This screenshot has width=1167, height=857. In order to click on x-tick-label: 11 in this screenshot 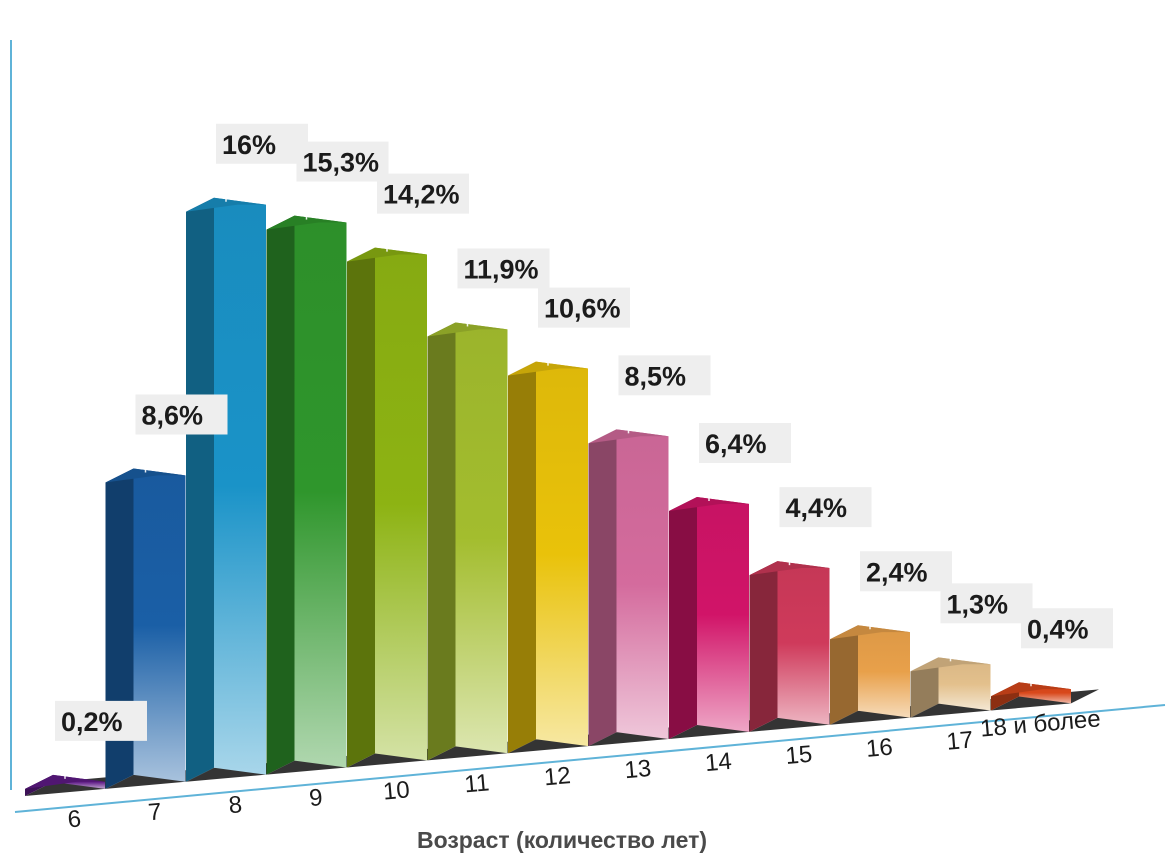, I will do `click(476, 783)`.